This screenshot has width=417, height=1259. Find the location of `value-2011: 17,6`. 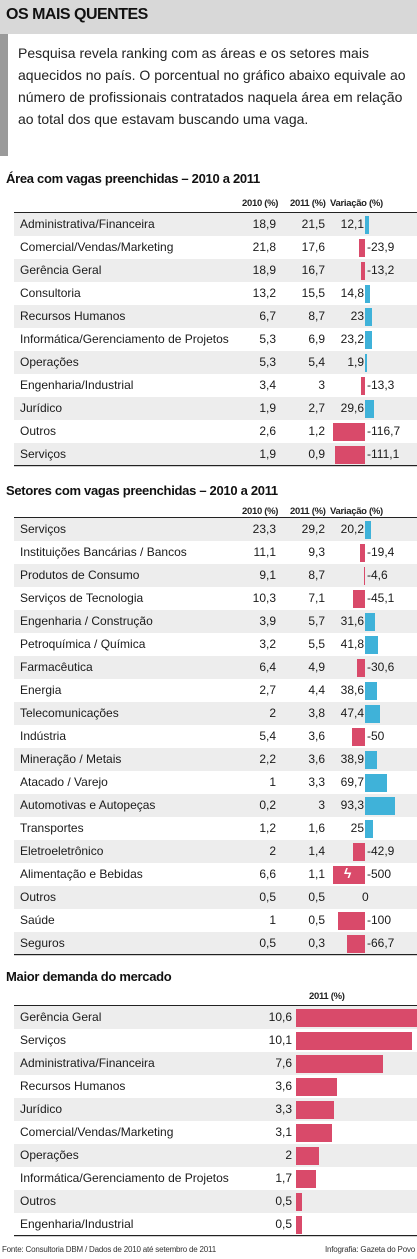

value-2011: 17,6 is located at coordinates (313, 247).